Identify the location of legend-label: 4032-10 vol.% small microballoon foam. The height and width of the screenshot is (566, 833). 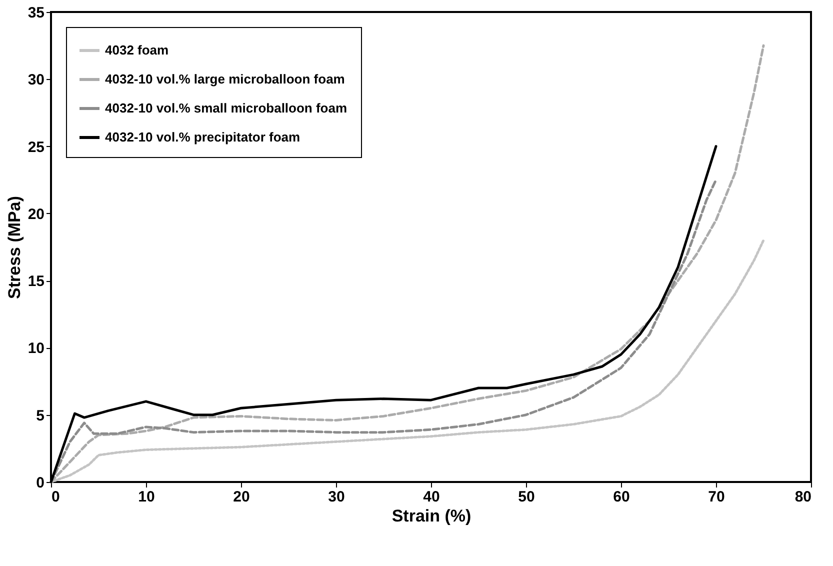
(226, 108).